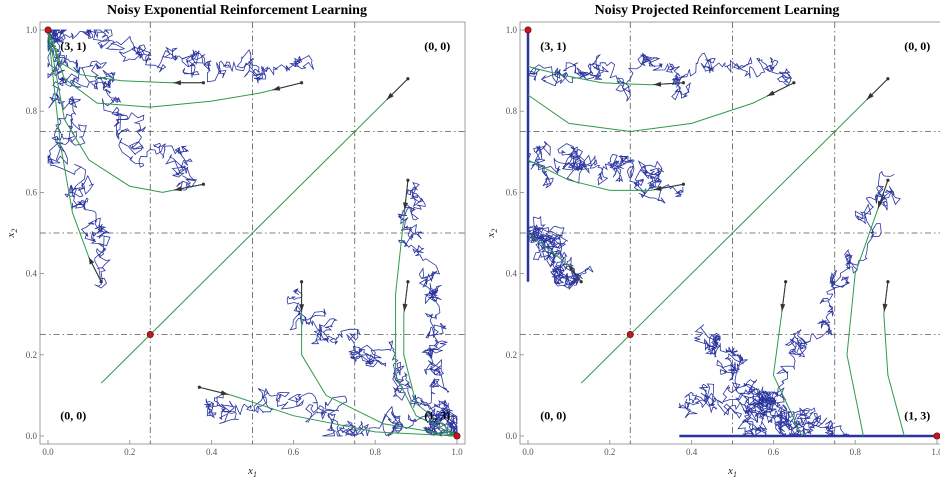  What do you see at coordinates (294, 452) in the screenshot?
I see `x-tick-label: 0.6` at bounding box center [294, 452].